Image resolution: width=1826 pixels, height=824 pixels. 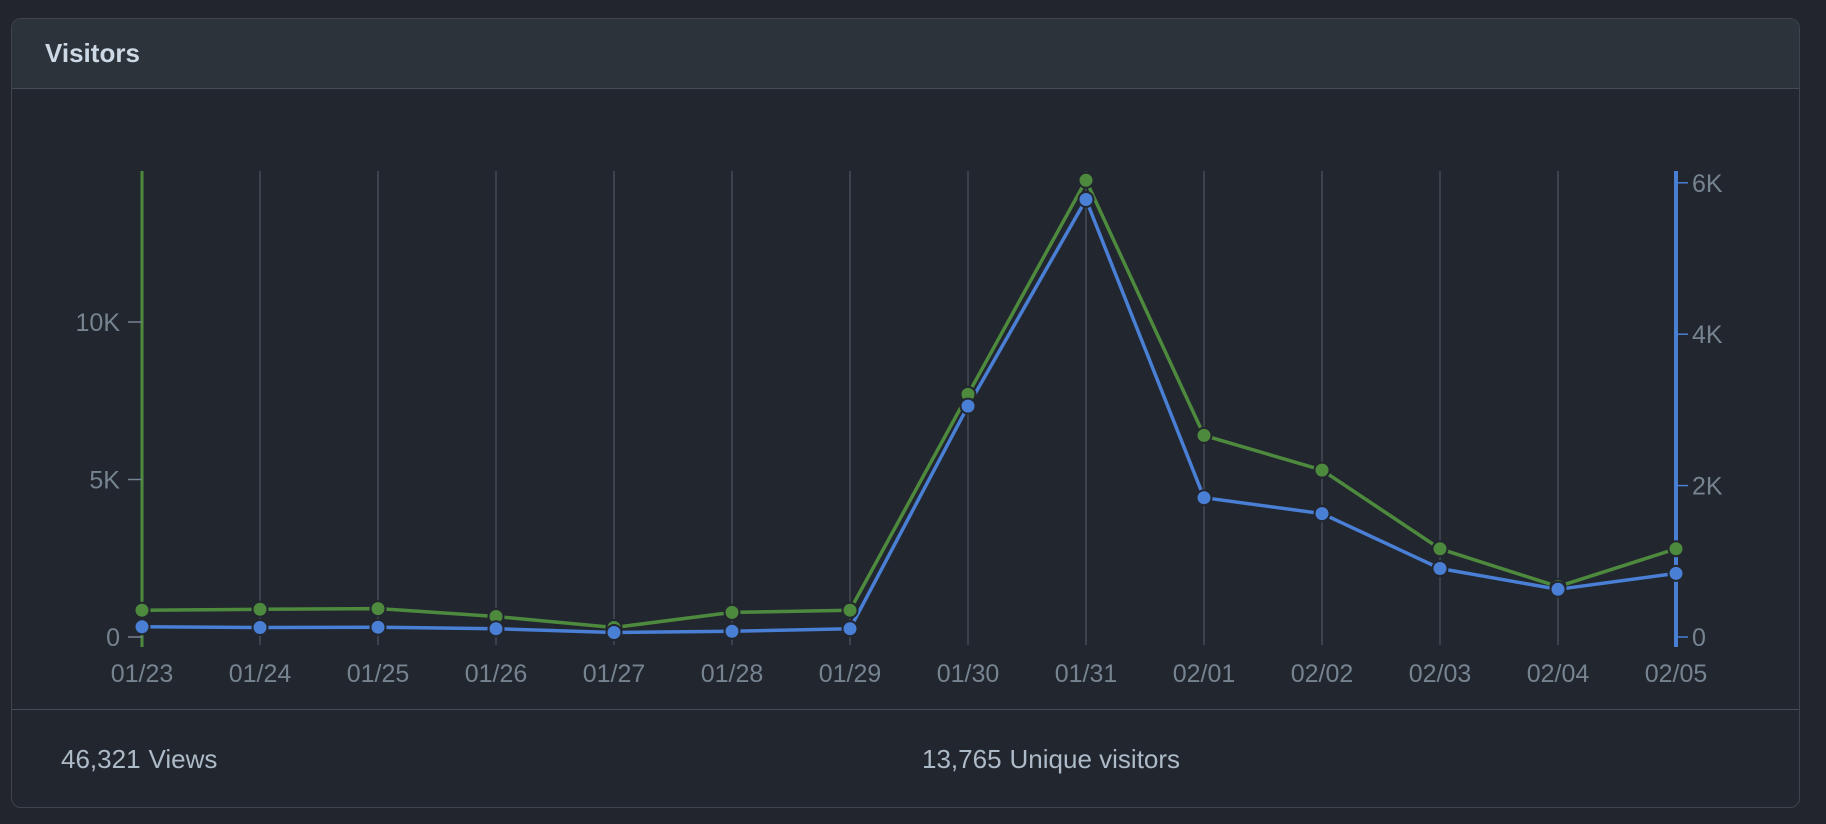 I want to click on uniques-count: 13,765, so click(x=962, y=758).